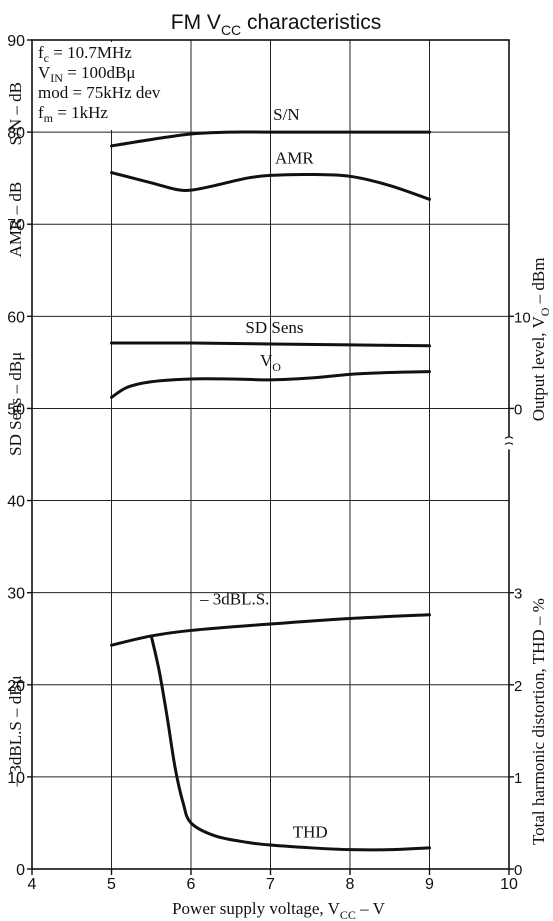  I want to click on y-tick-label: 40, so click(16, 502).